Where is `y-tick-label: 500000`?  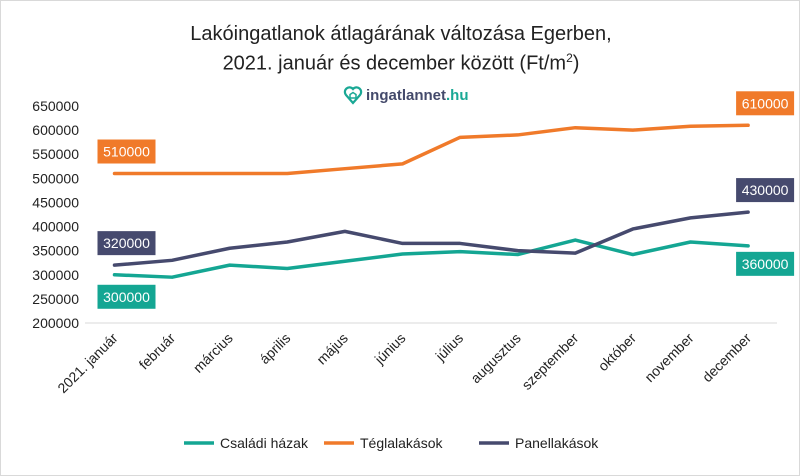
y-tick-label: 500000 is located at coordinates (55, 178).